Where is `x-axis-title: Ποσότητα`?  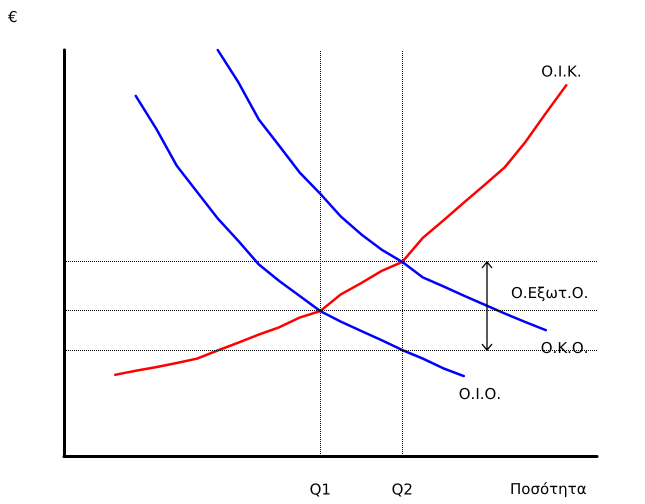
x-axis-title: Ποσότητα is located at coordinates (548, 489).